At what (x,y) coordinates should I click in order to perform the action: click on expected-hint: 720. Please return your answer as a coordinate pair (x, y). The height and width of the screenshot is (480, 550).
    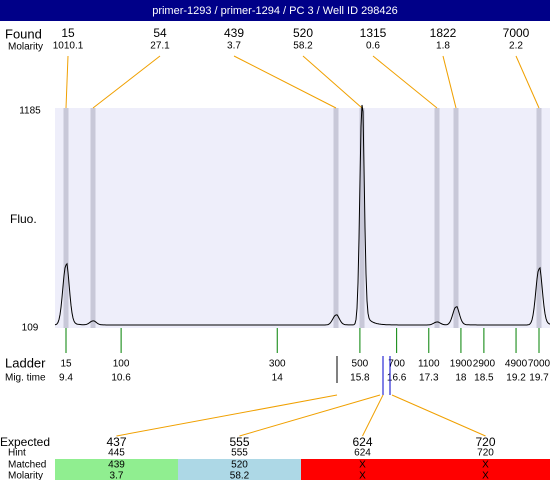
    Looking at the image, I should click on (485, 453).